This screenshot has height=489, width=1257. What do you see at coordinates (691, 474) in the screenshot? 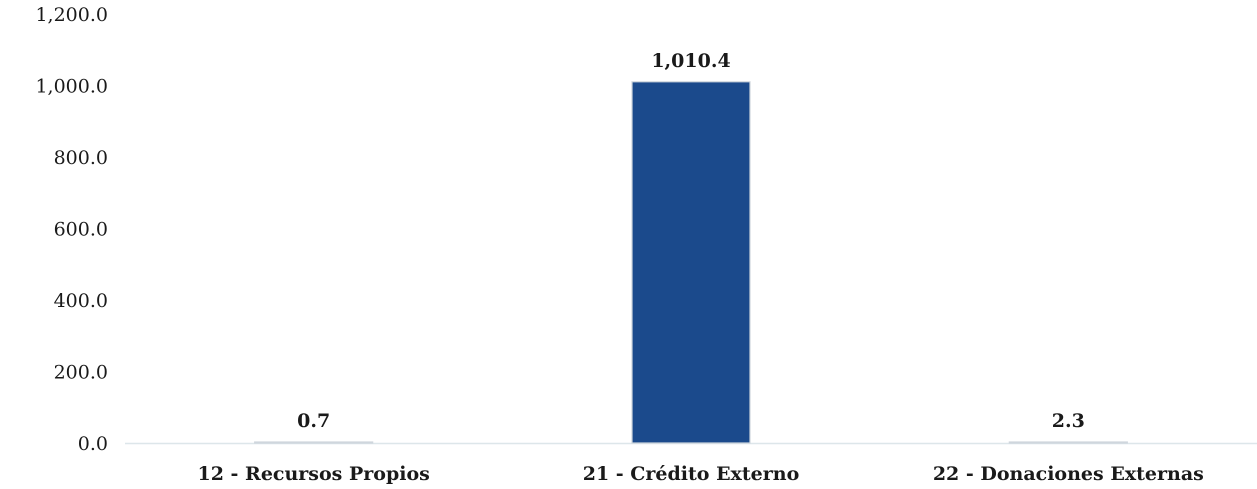
I see `category-label: 21 - Crédito Externo` at bounding box center [691, 474].